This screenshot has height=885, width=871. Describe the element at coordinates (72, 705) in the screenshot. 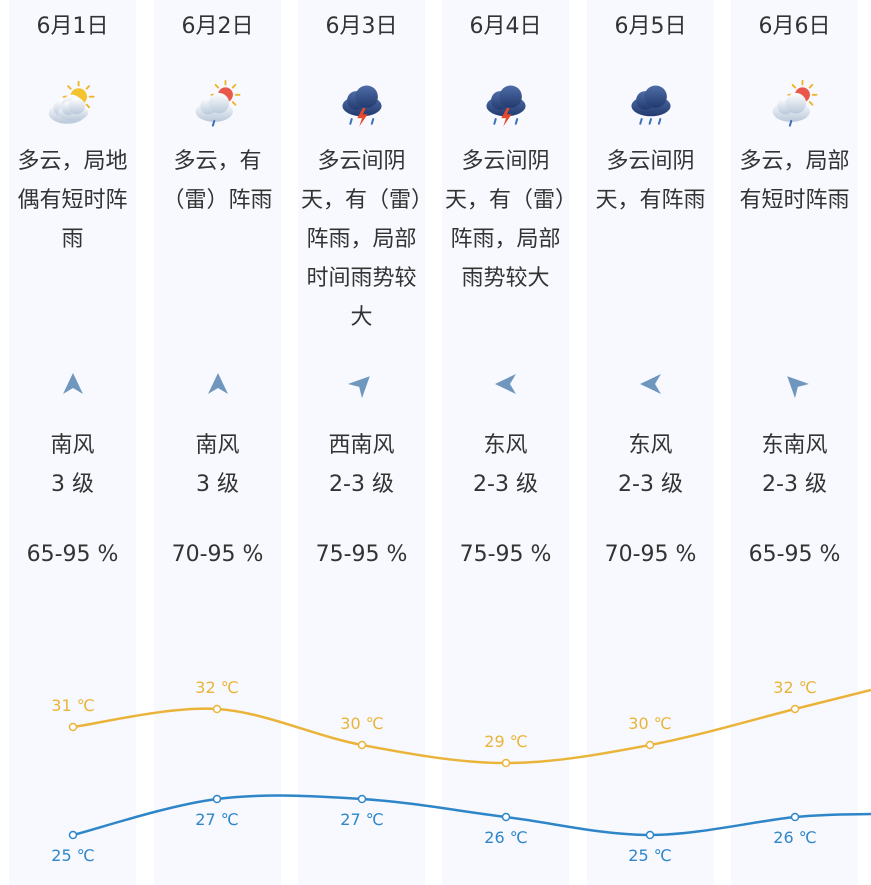

I see `high-temp-label: 31 ℃` at that location.